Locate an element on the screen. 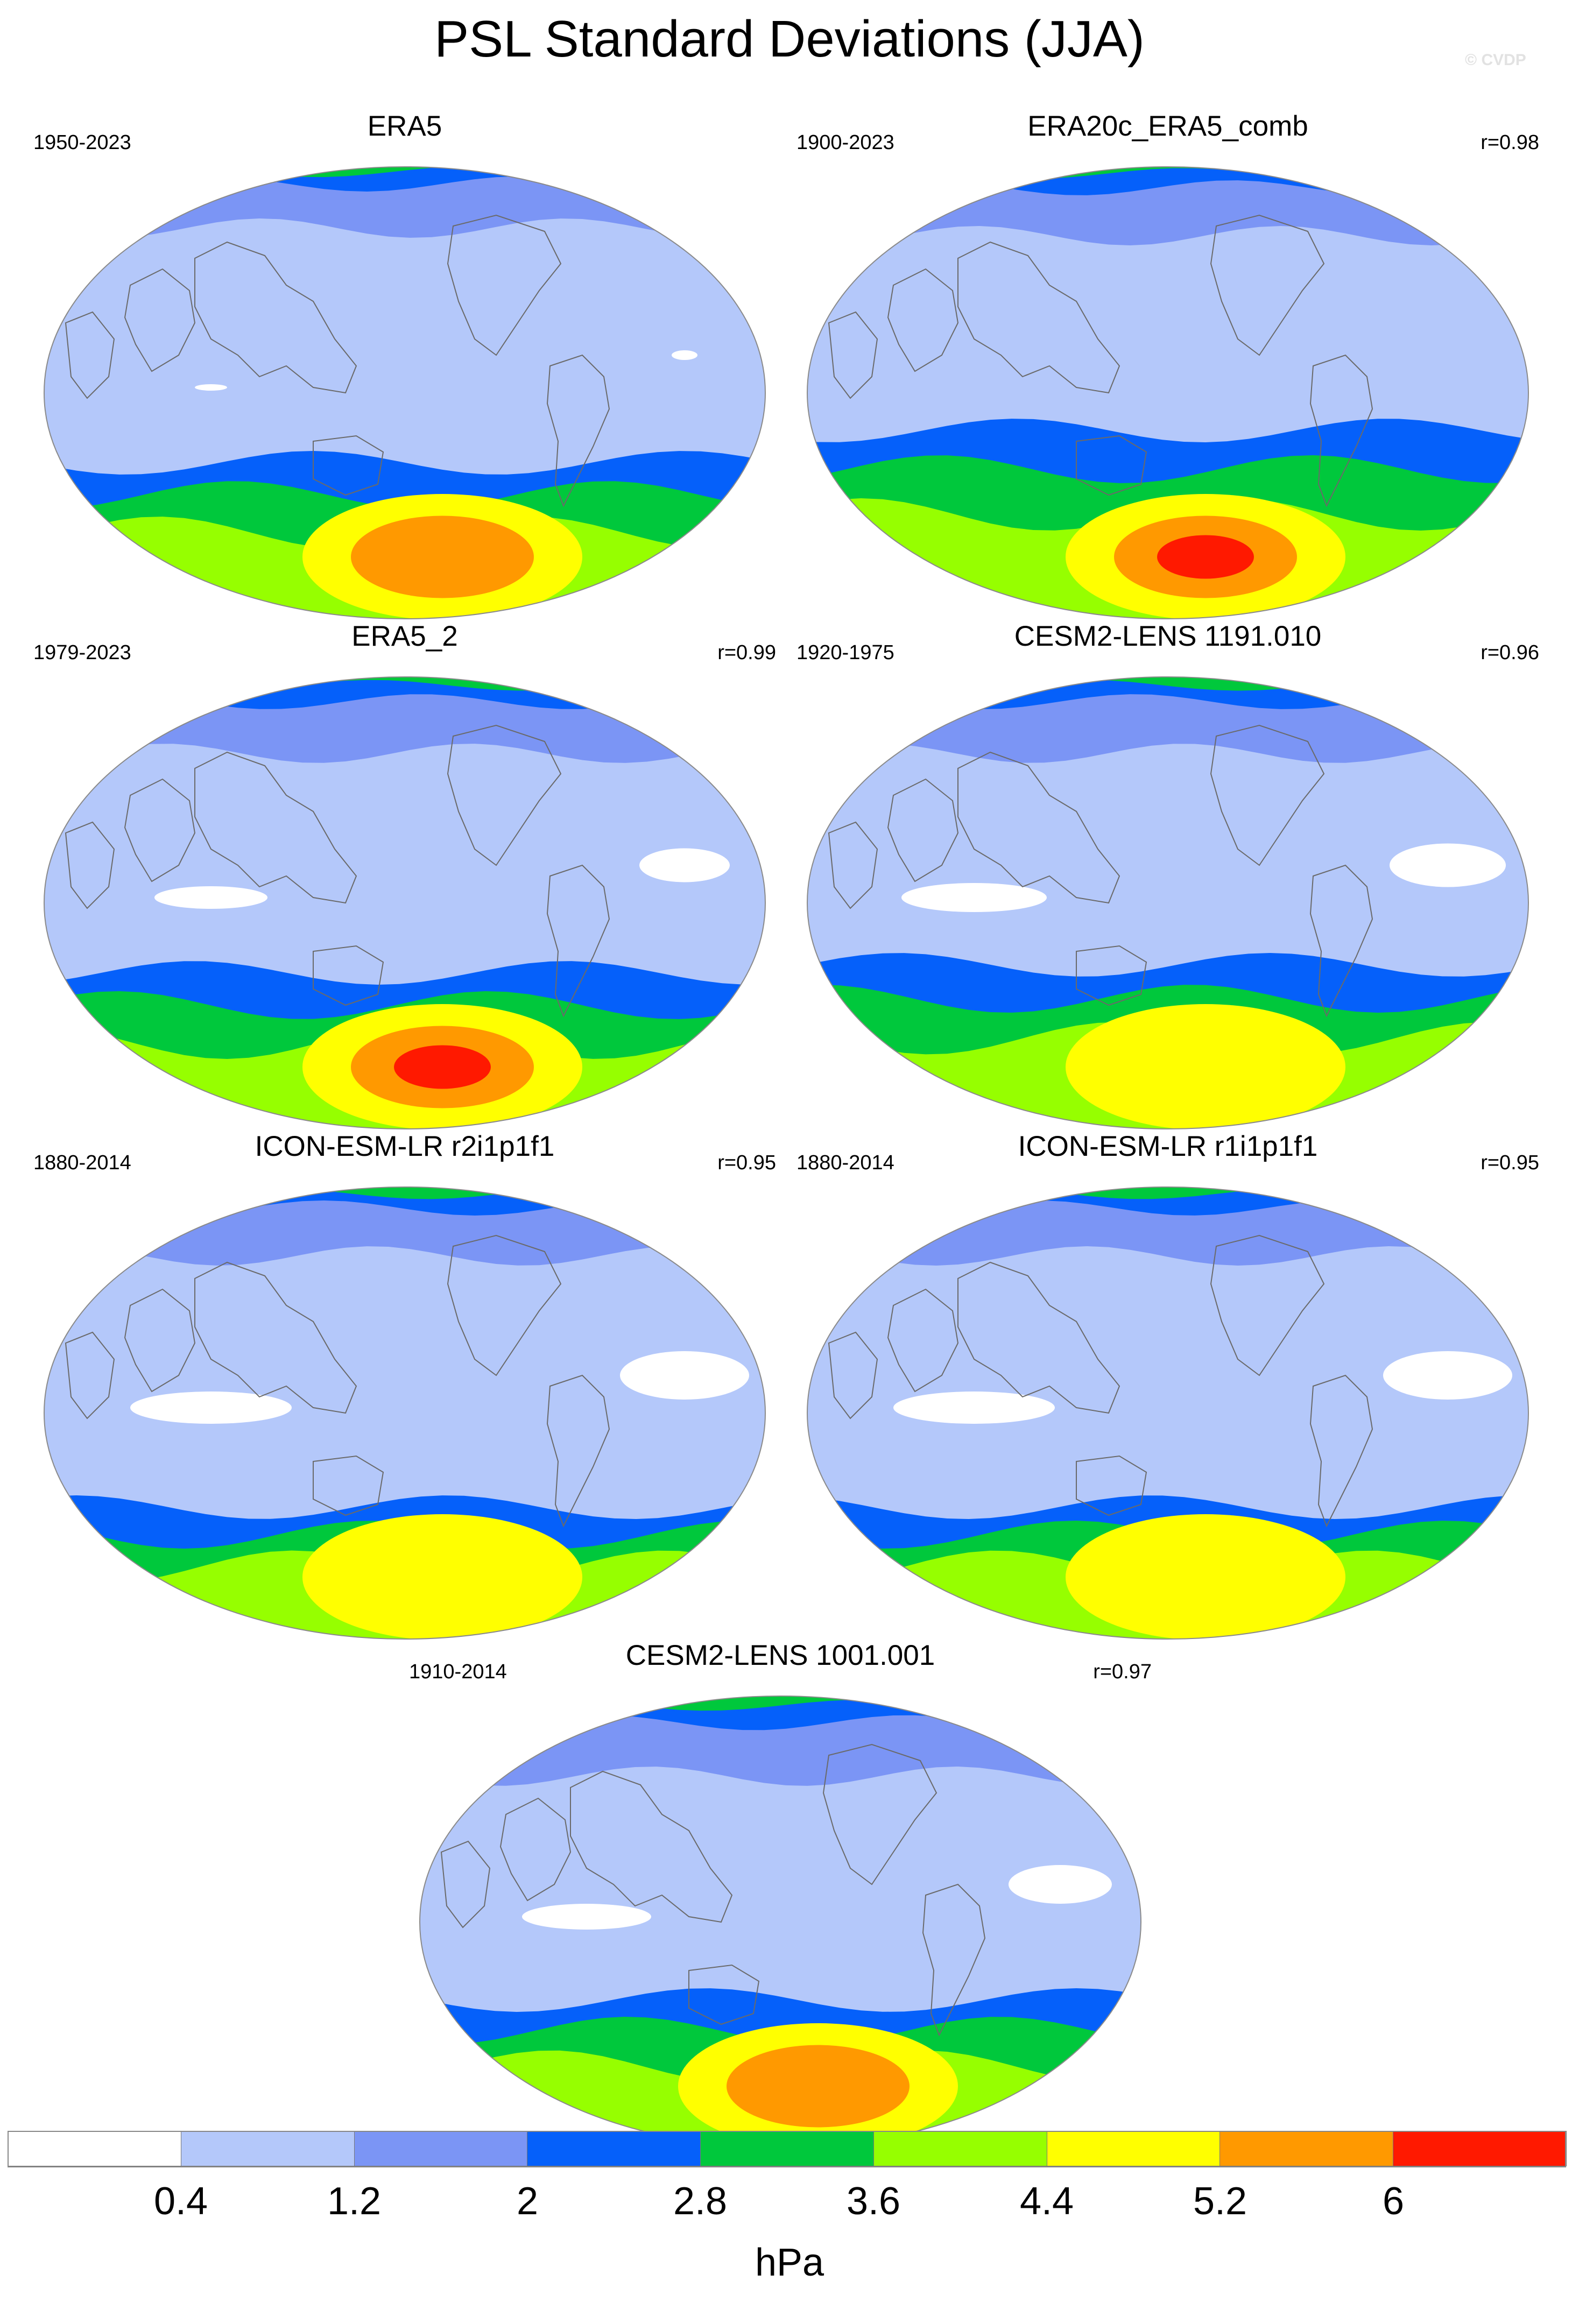  map-panel-icon-esm-lr-r2i1p1f1: ICON-ESM-LR r2i1p1f1 1880-2014 r=0.95 is located at coordinates (404, 1384).